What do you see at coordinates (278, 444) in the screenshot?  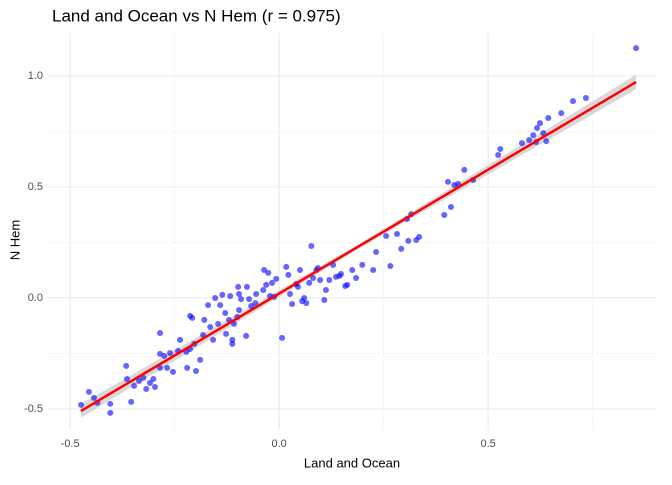 I see `x-tick-label: 0.0` at bounding box center [278, 444].